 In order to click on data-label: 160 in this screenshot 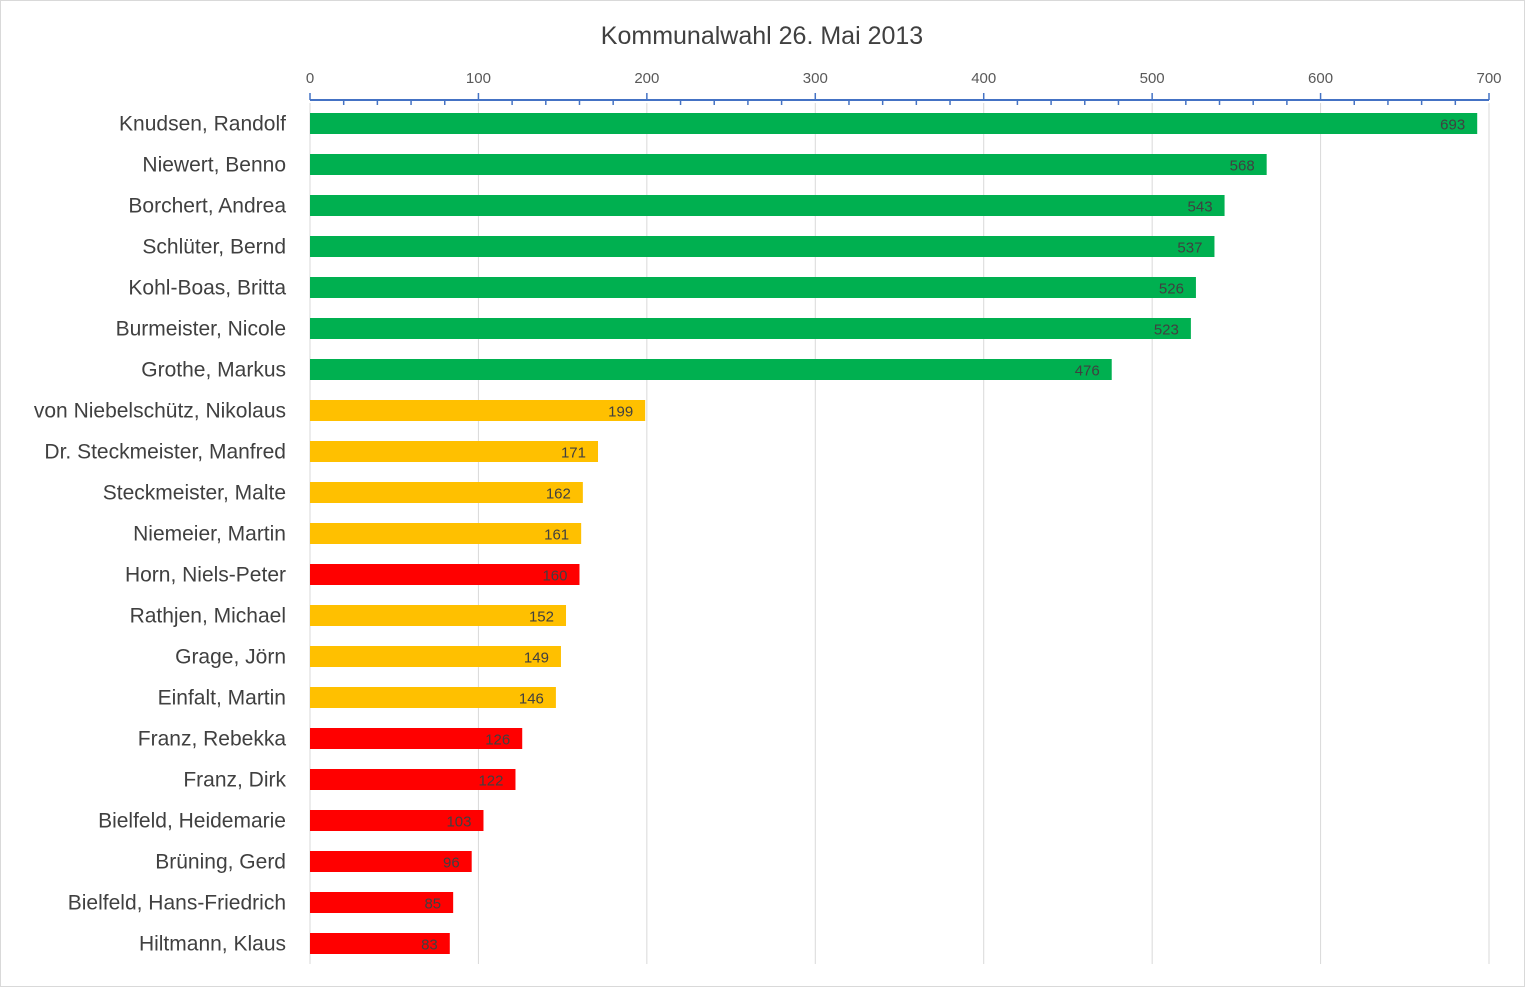, I will do `click(554, 576)`.